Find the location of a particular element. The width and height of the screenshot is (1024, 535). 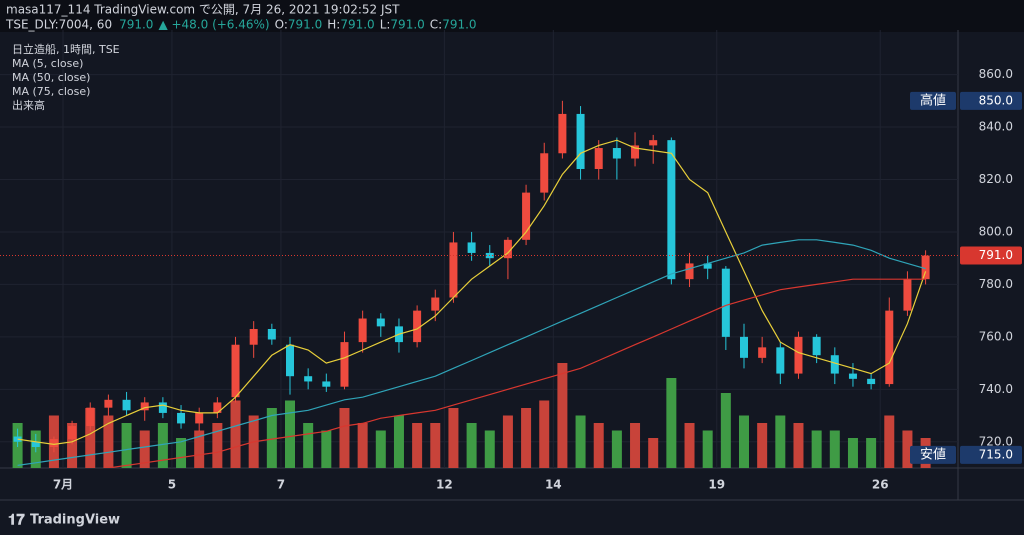

y-tick-label: 780.0 is located at coordinates (996, 284).